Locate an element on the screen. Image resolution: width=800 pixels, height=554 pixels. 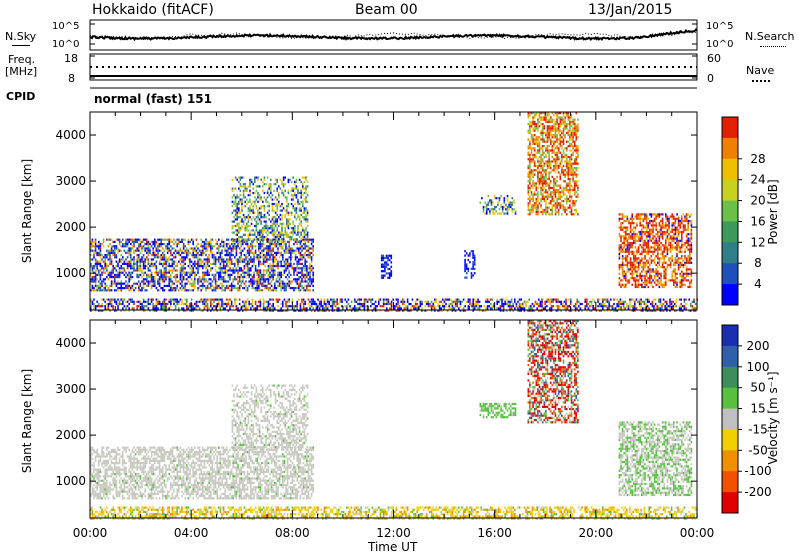
nave-label: Nave is located at coordinates (760, 70).